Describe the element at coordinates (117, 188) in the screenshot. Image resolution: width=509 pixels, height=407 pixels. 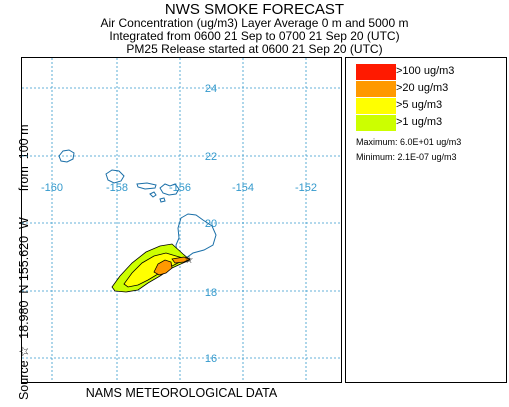
I see `lon-label-158: -158` at that location.